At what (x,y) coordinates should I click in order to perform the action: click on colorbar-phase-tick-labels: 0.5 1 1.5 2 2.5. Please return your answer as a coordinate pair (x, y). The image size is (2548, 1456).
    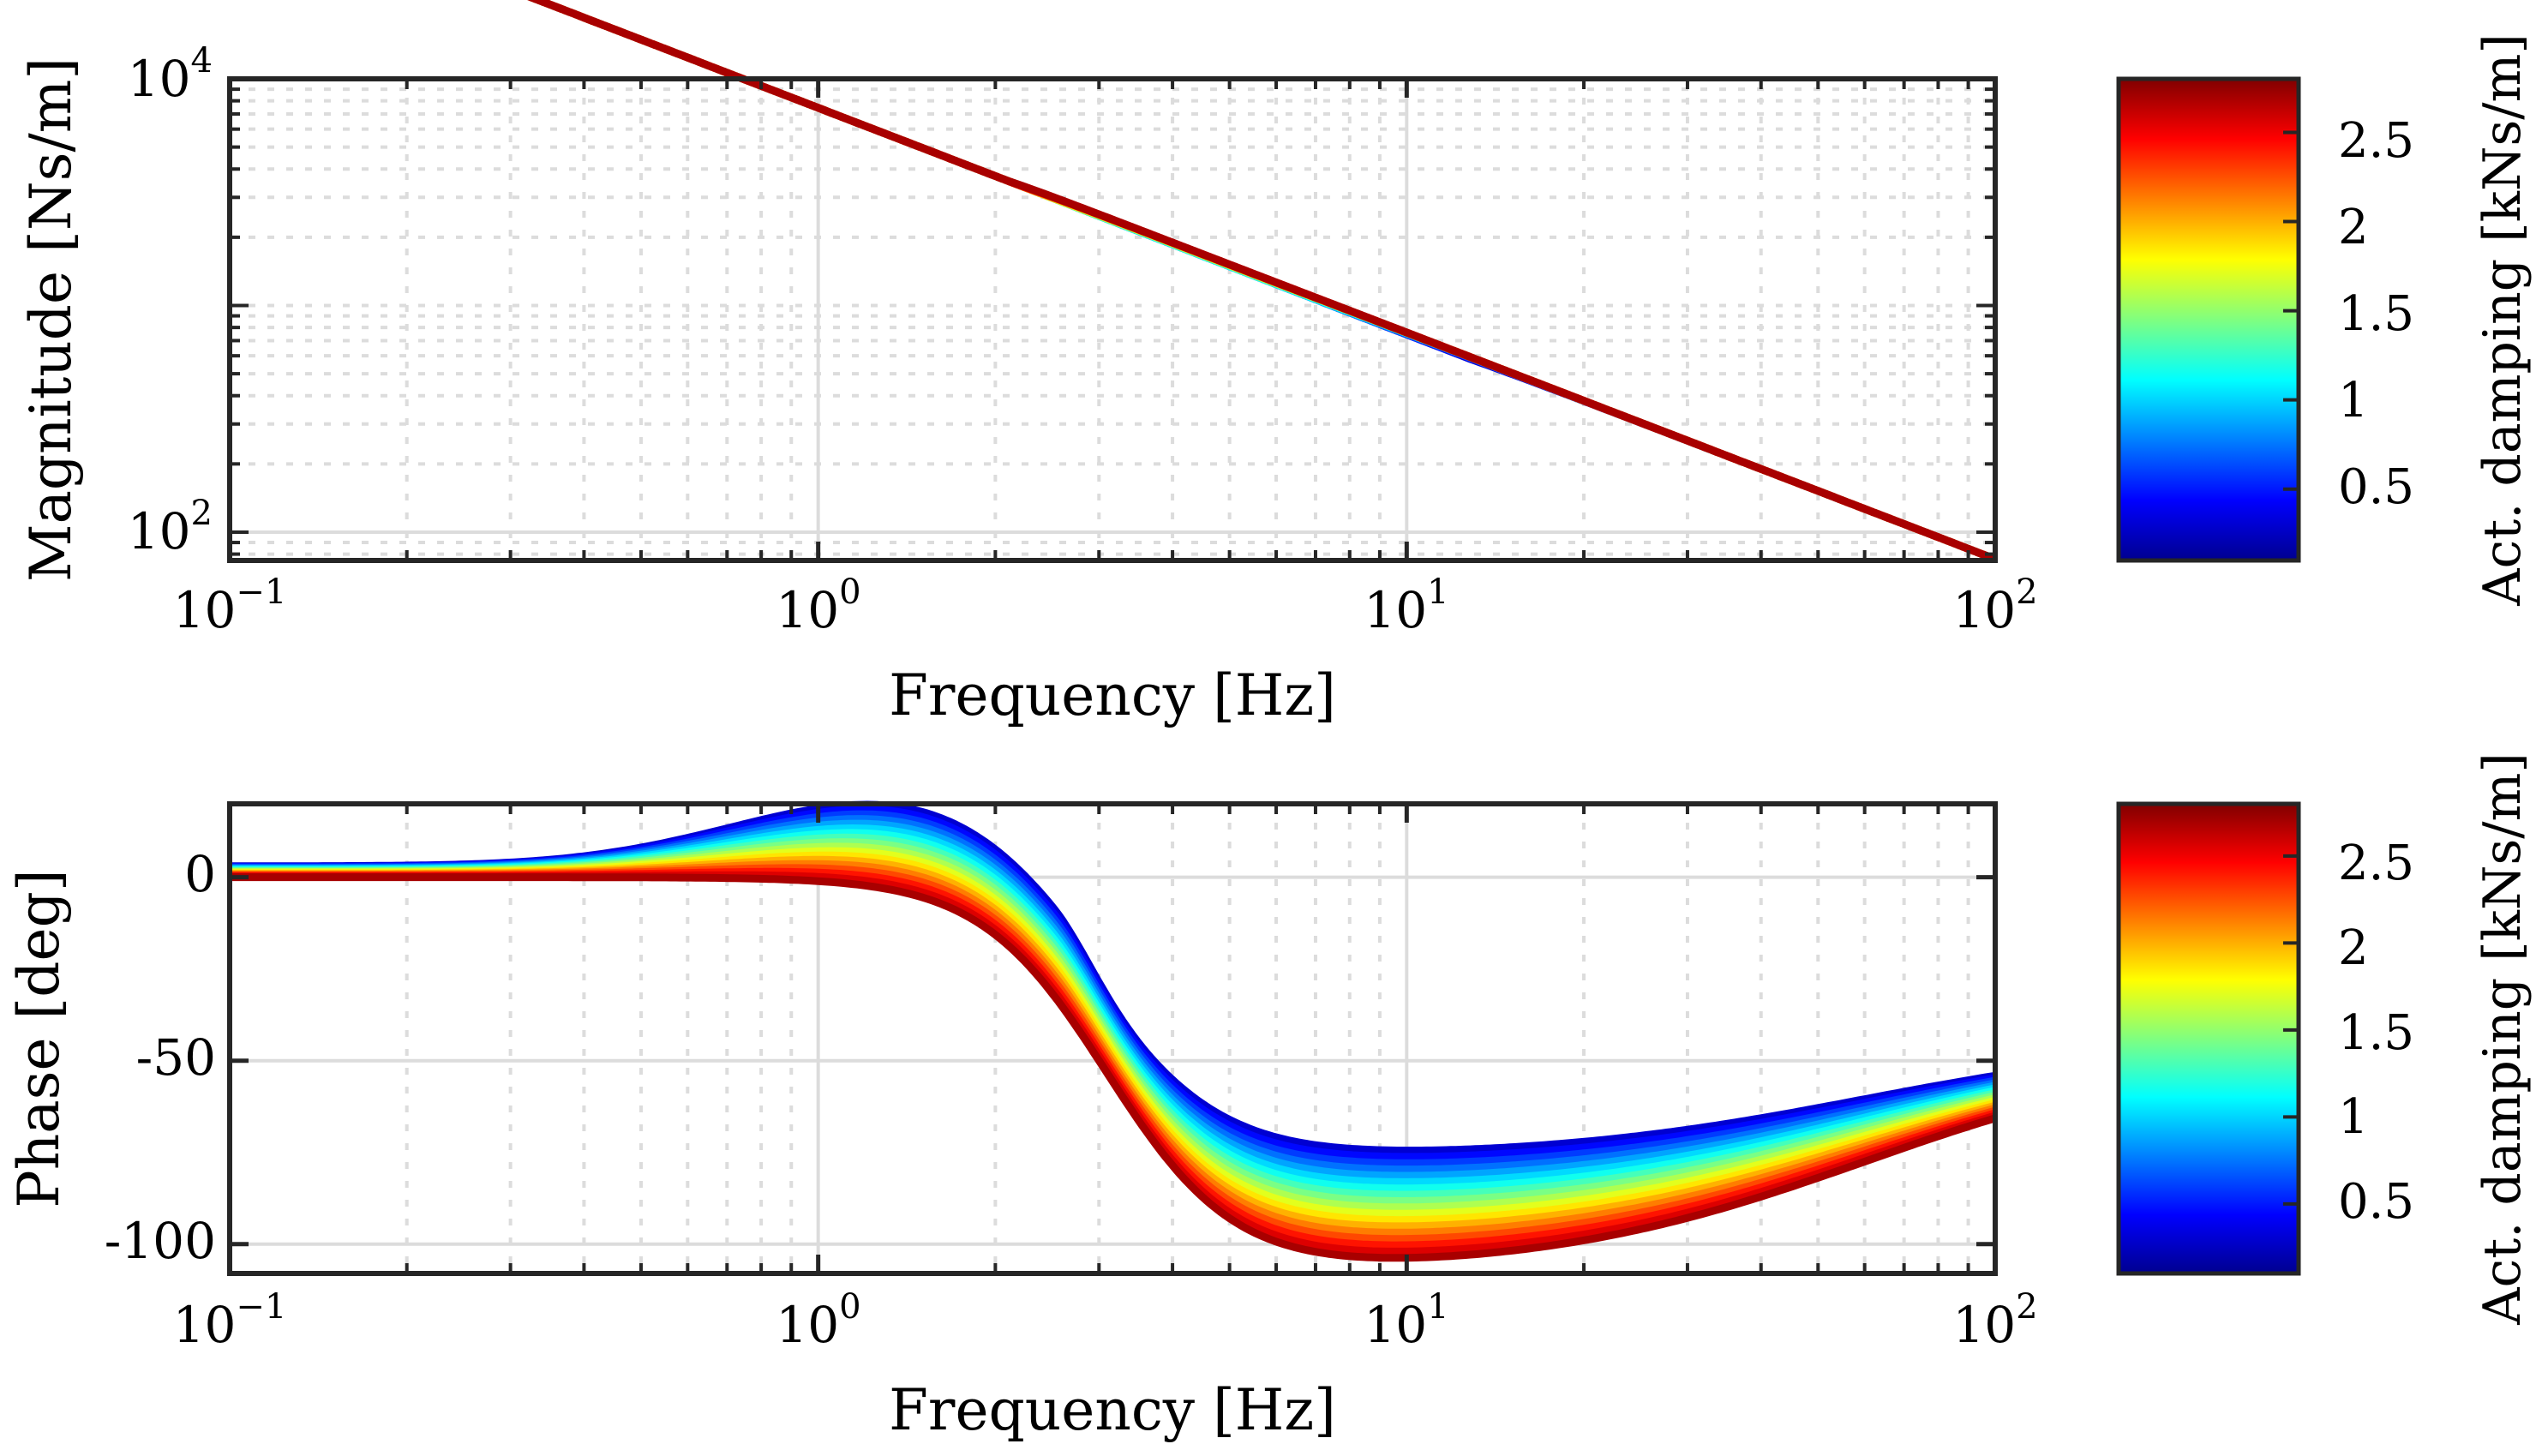
    Looking at the image, I should click on (2376, 1033).